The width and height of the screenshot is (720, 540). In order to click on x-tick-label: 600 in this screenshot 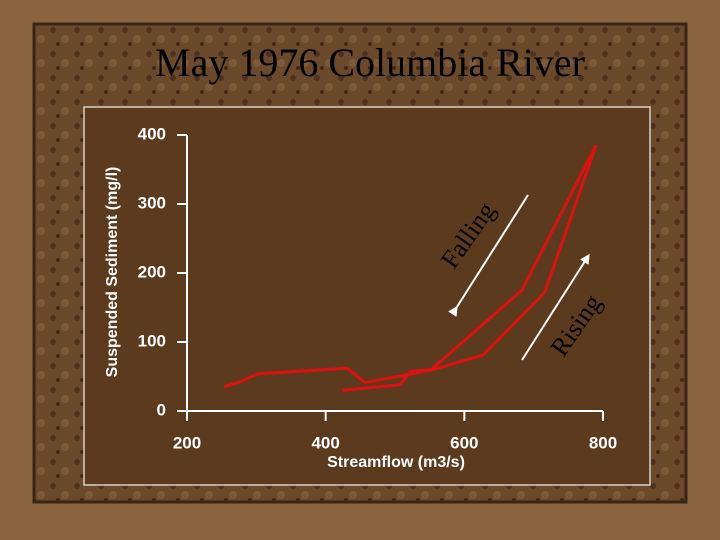, I will do `click(464, 442)`.